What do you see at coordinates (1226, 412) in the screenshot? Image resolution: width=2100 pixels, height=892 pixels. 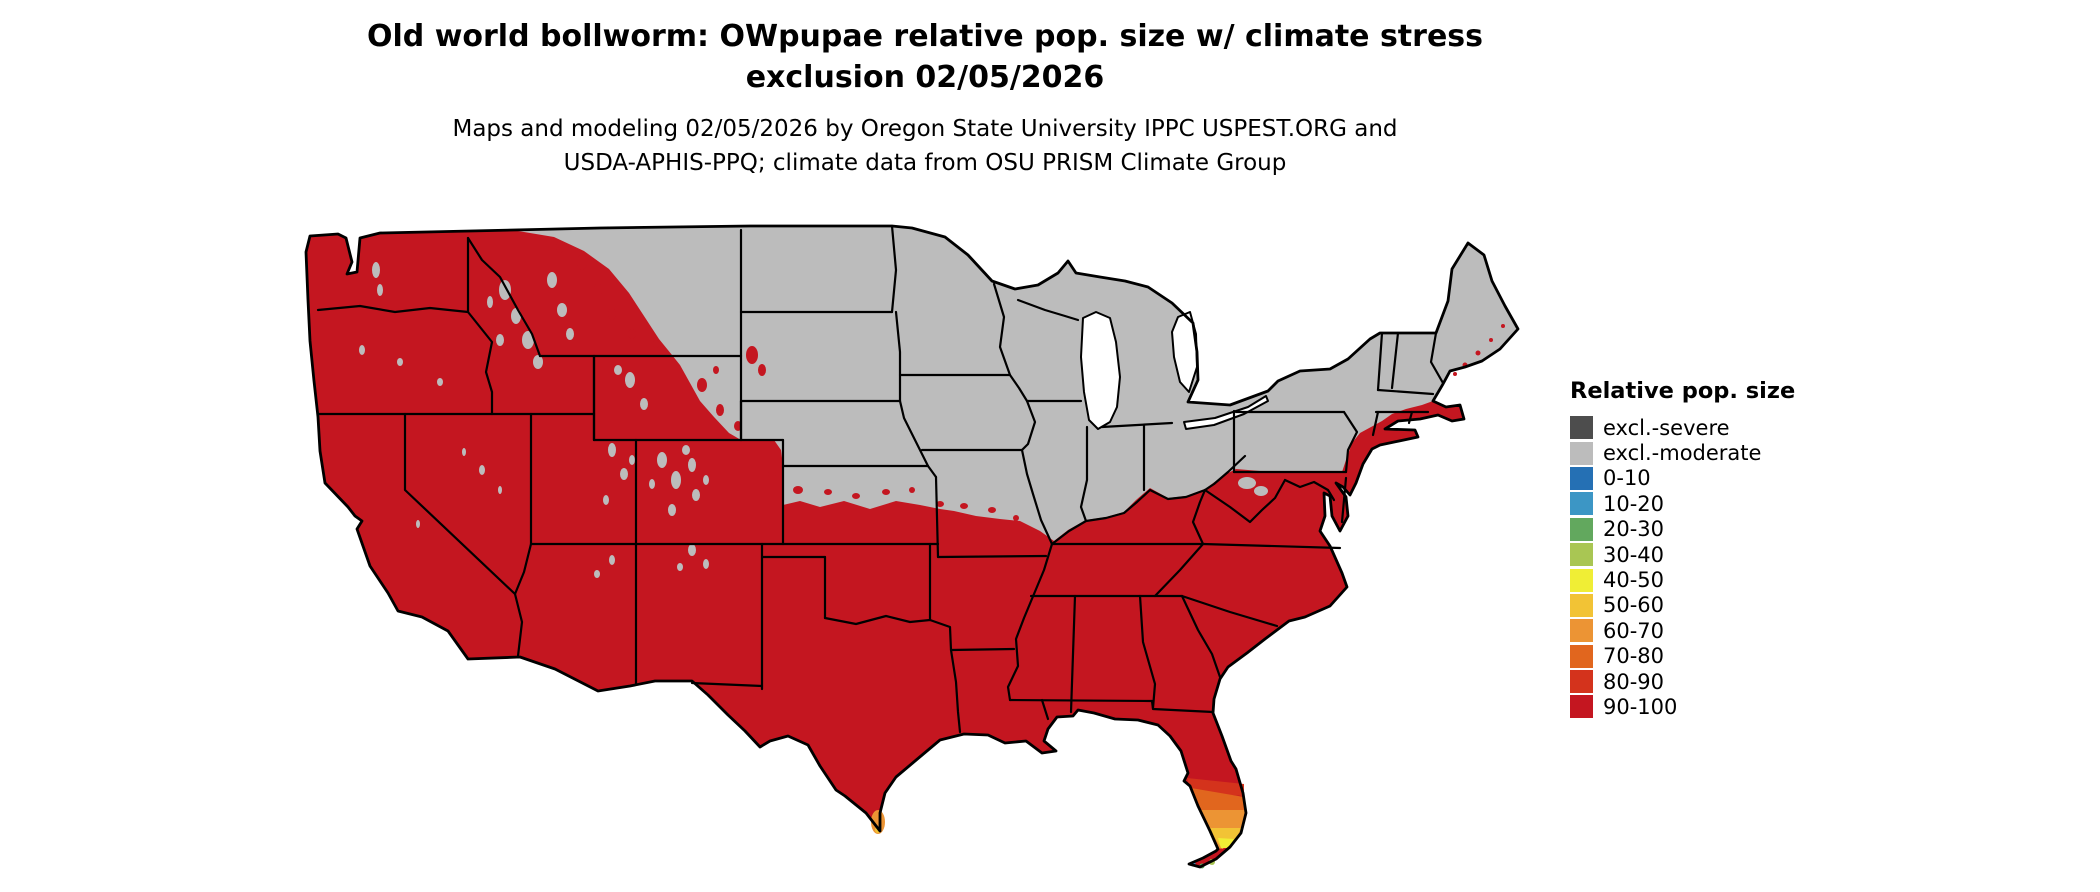 I see `lake-erie` at bounding box center [1226, 412].